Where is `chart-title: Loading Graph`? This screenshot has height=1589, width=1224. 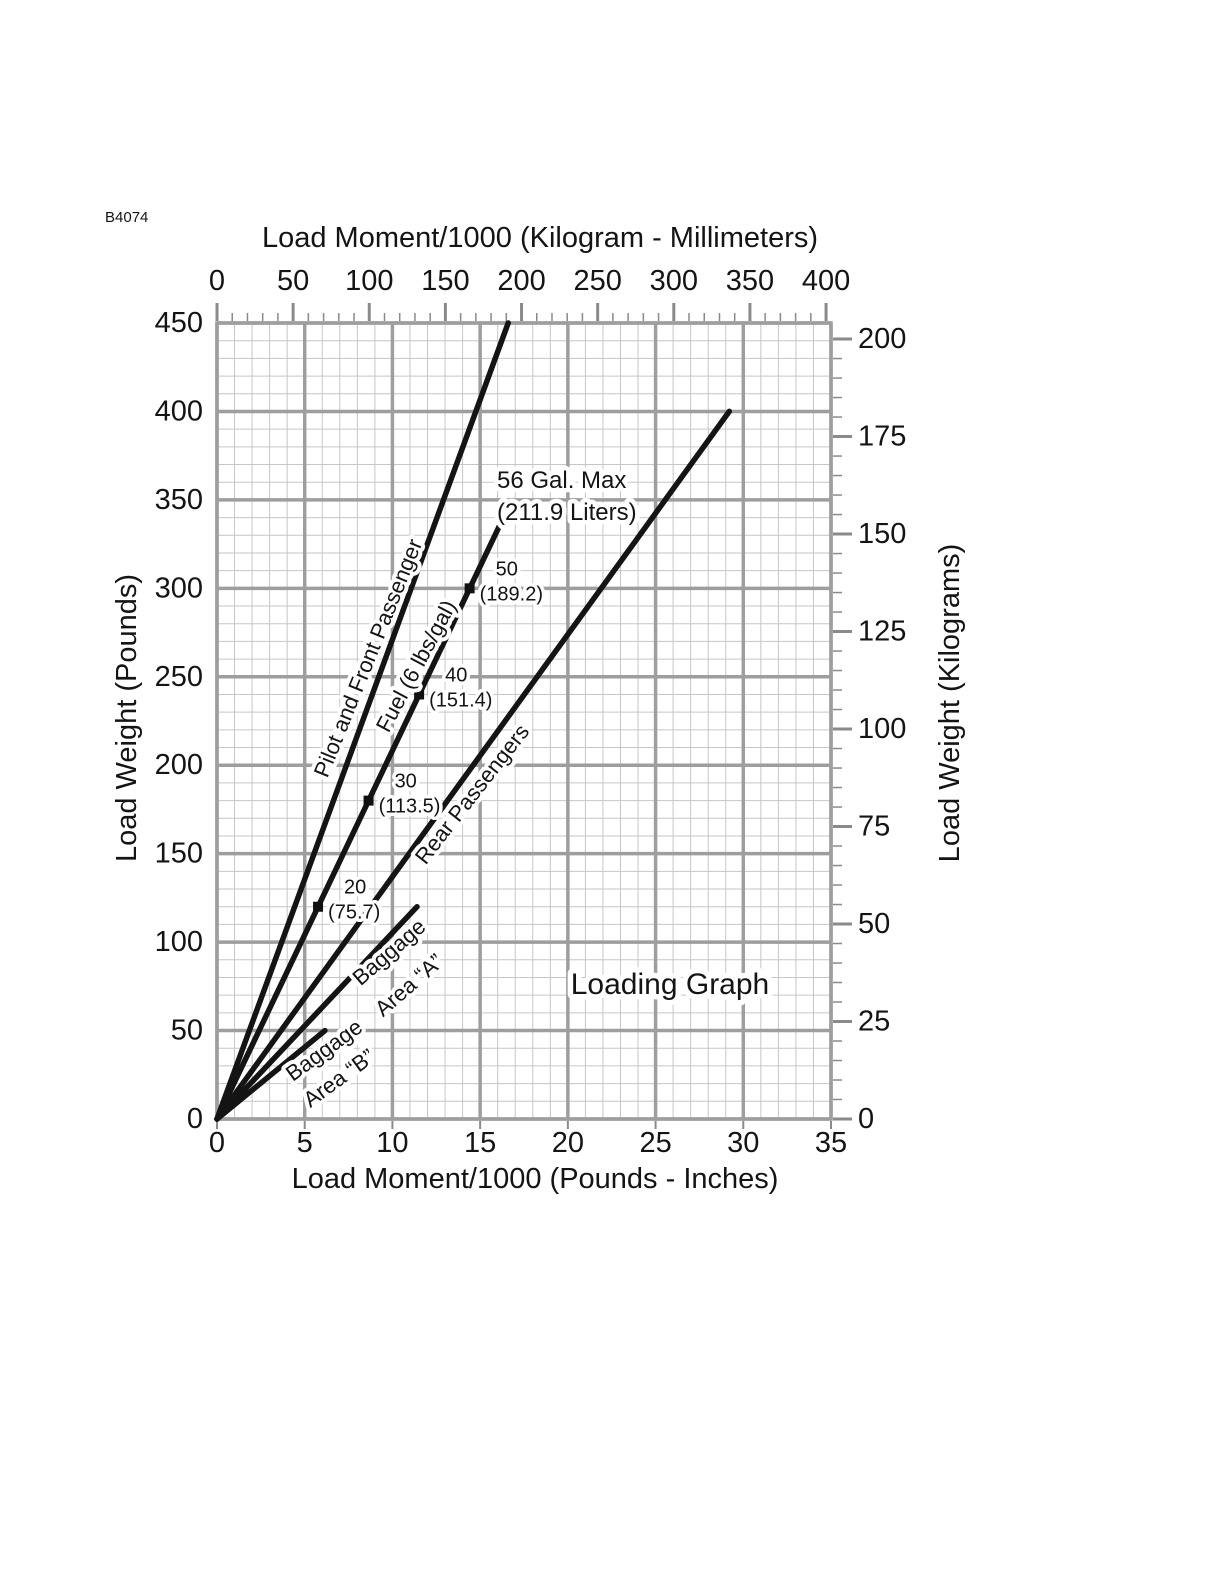 chart-title: Loading Graph is located at coordinates (670, 984).